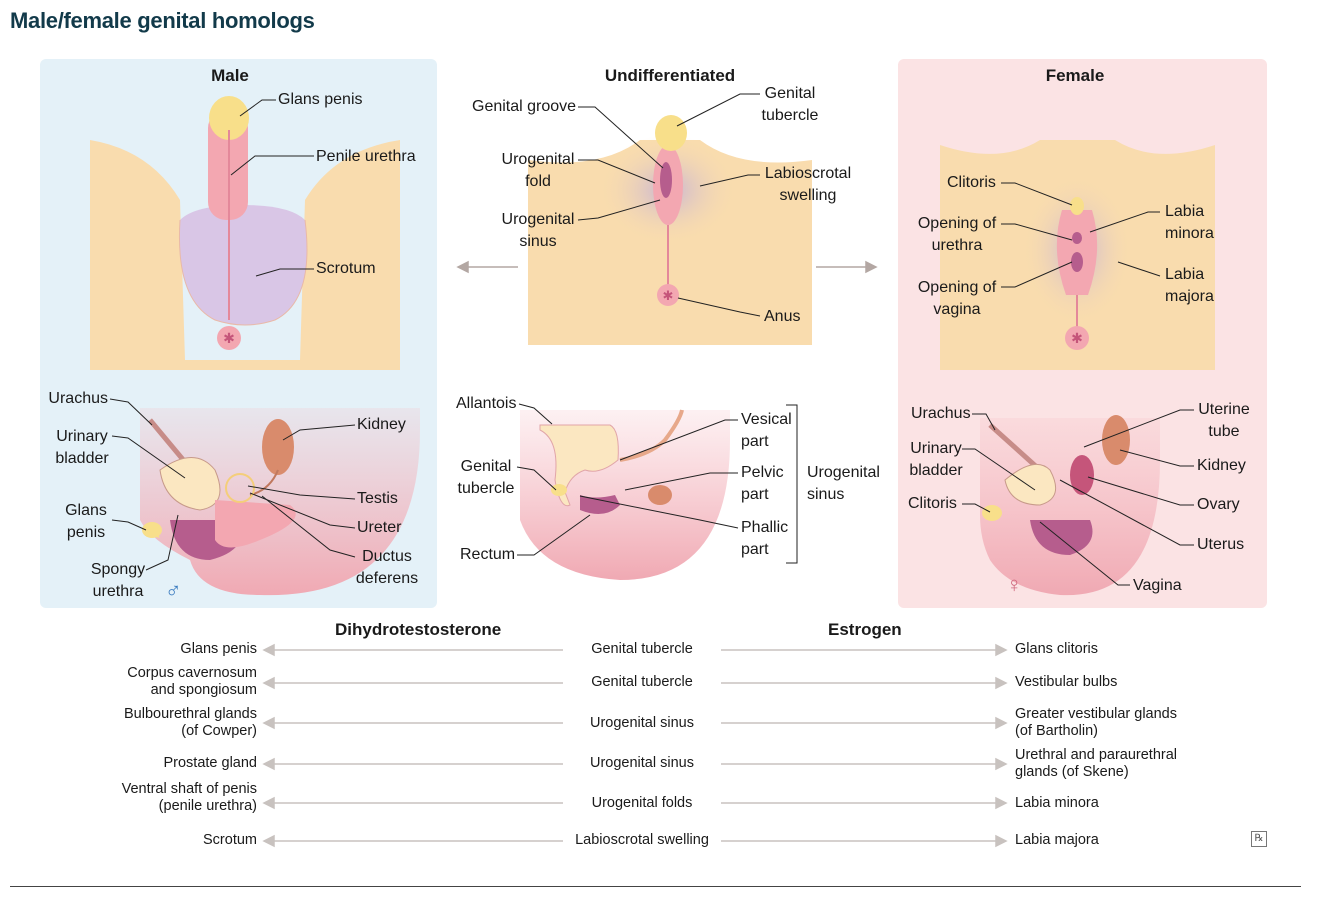 The image size is (1324, 922). What do you see at coordinates (524, 106) in the screenshot?
I see `label-genital-groove: Genital groove` at bounding box center [524, 106].